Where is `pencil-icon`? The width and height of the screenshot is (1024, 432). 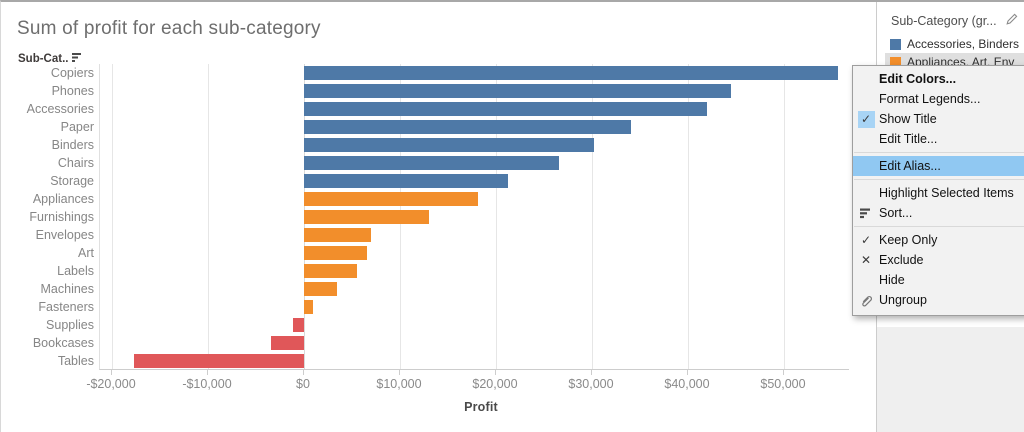 pencil-icon is located at coordinates (1012, 21).